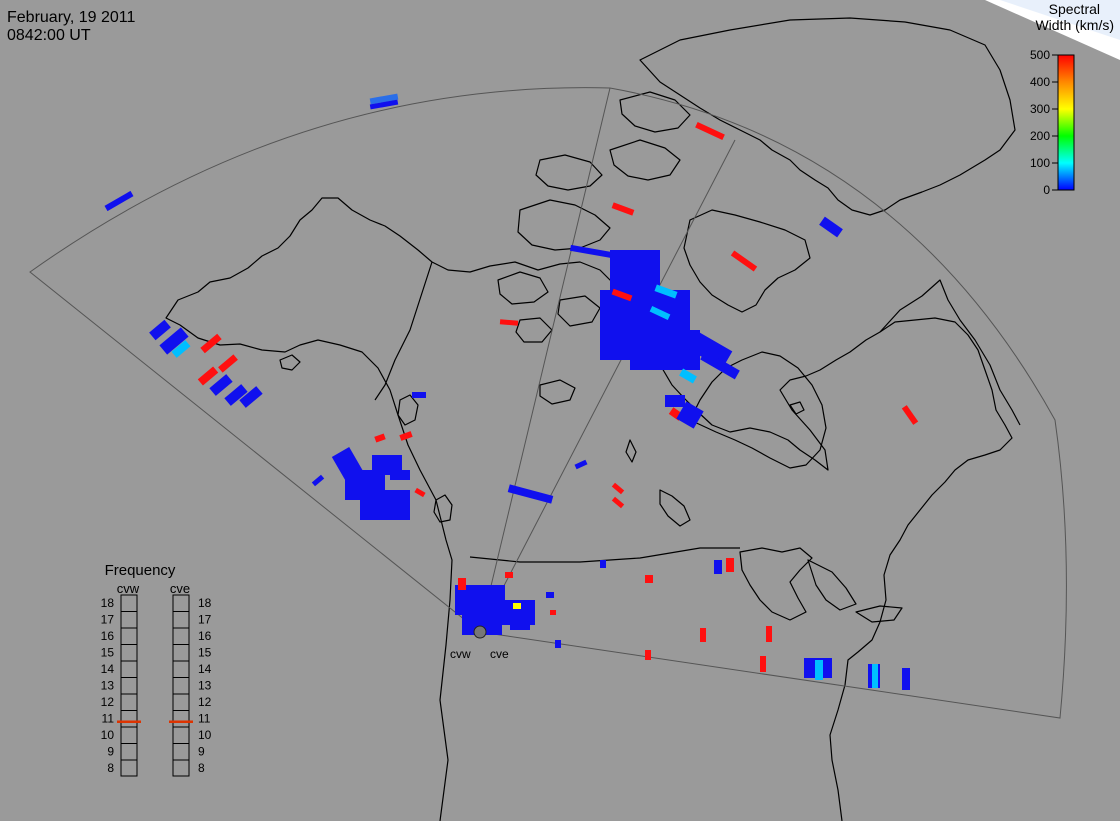 This screenshot has height=821, width=1120. Describe the element at coordinates (460, 654) in the screenshot. I see `radar-label-cvw: cvw` at that location.